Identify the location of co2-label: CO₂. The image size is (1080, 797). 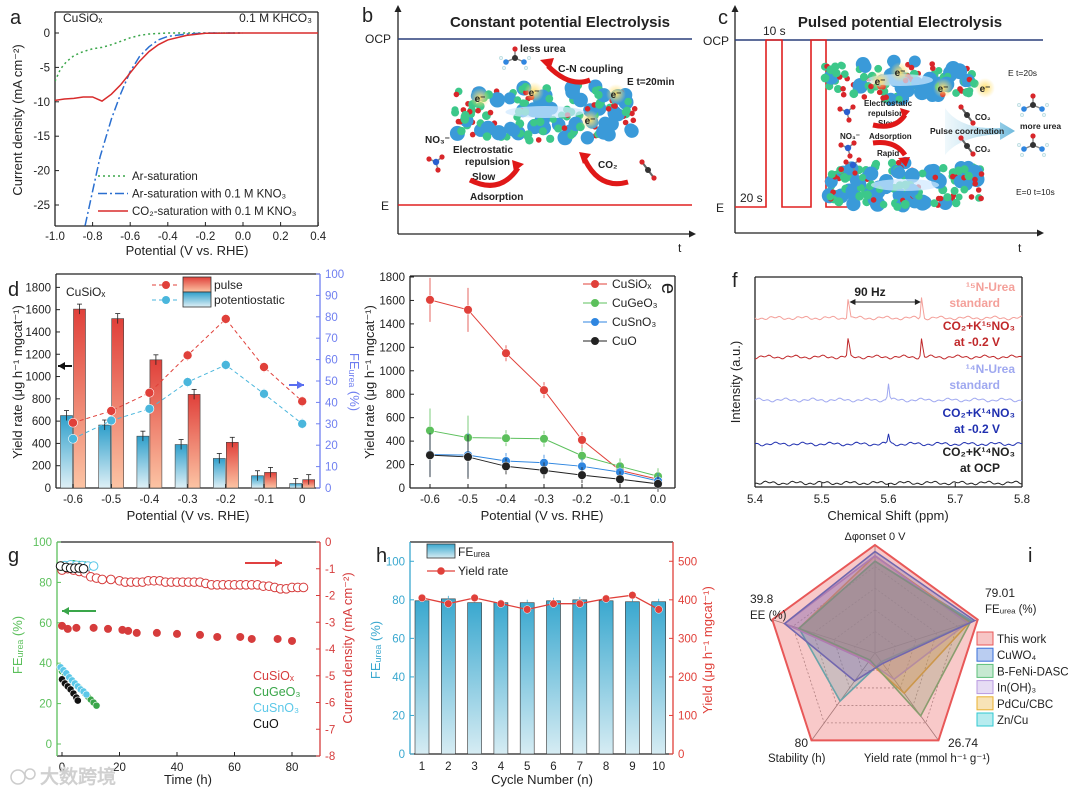
(983, 149).